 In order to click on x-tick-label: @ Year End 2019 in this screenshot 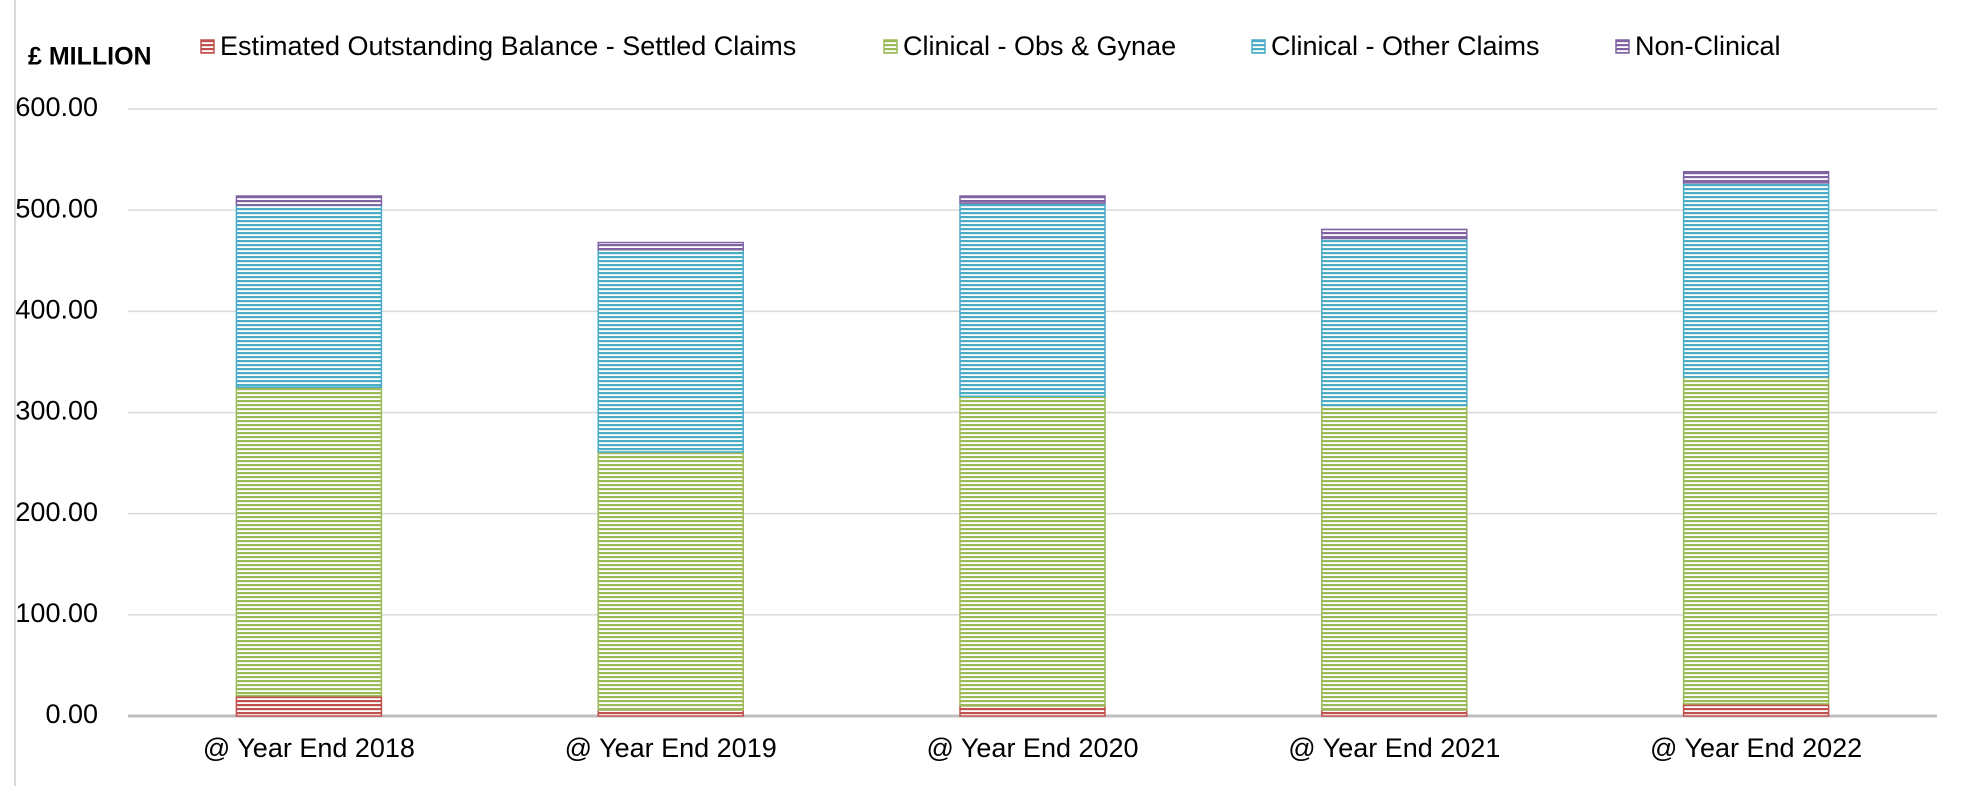, I will do `click(671, 748)`.